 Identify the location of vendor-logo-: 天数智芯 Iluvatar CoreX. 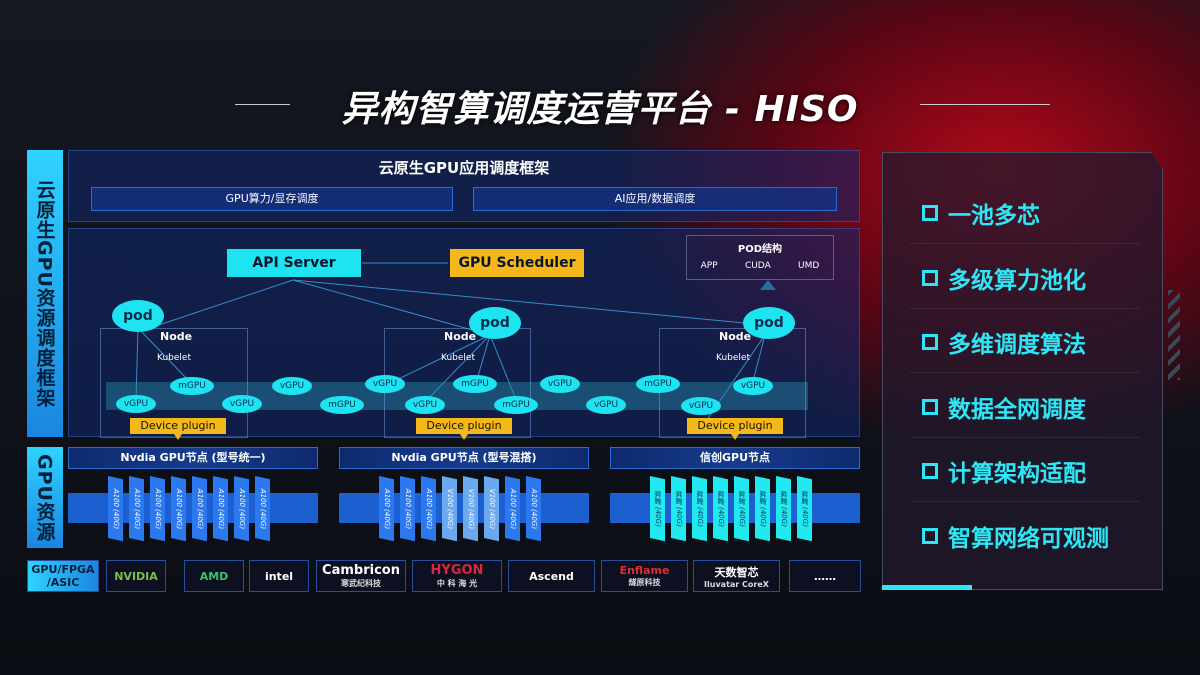
(736, 576).